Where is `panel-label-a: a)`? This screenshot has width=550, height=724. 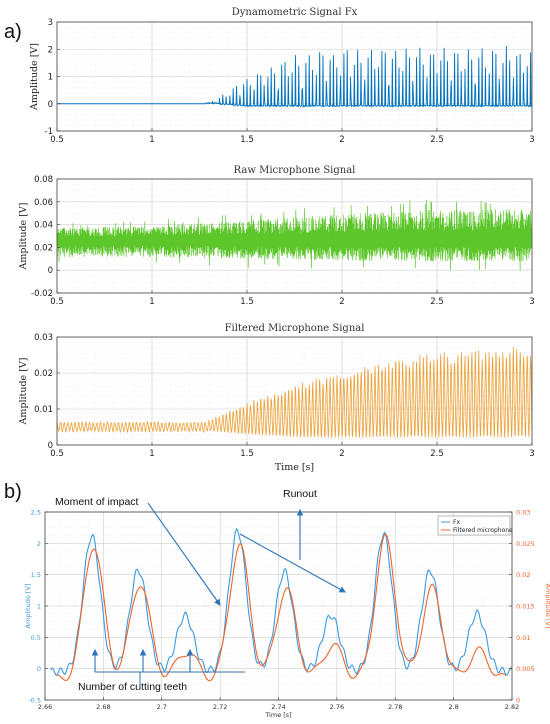 panel-label-a: a) is located at coordinates (13, 32).